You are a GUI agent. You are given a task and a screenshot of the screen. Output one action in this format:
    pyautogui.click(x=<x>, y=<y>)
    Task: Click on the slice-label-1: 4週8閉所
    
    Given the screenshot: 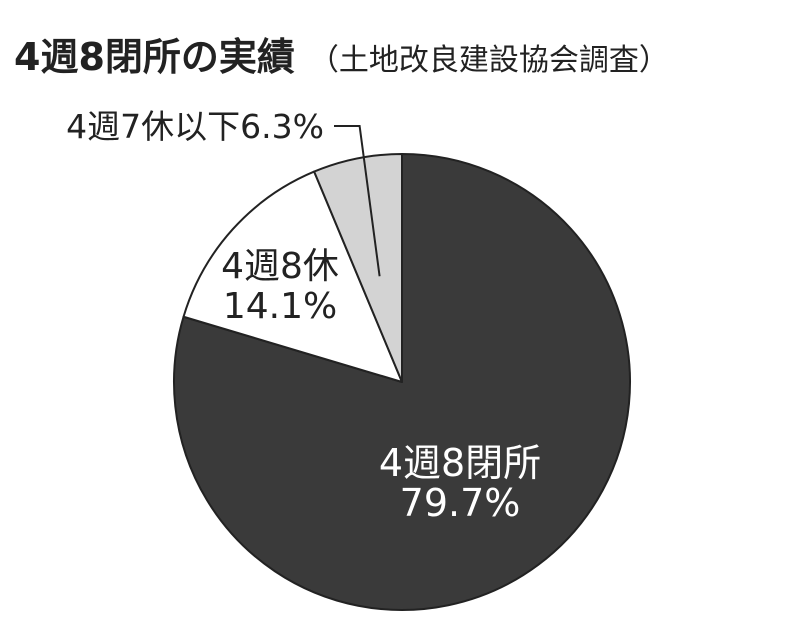 What is the action you would take?
    pyautogui.click(x=460, y=463)
    